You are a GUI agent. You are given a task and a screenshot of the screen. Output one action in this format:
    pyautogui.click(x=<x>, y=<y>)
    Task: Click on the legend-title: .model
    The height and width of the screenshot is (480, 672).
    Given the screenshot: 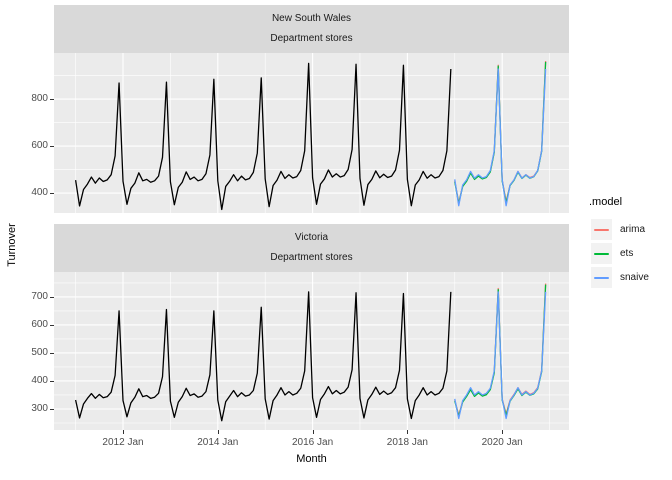 What is the action you would take?
    pyautogui.click(x=606, y=202)
    